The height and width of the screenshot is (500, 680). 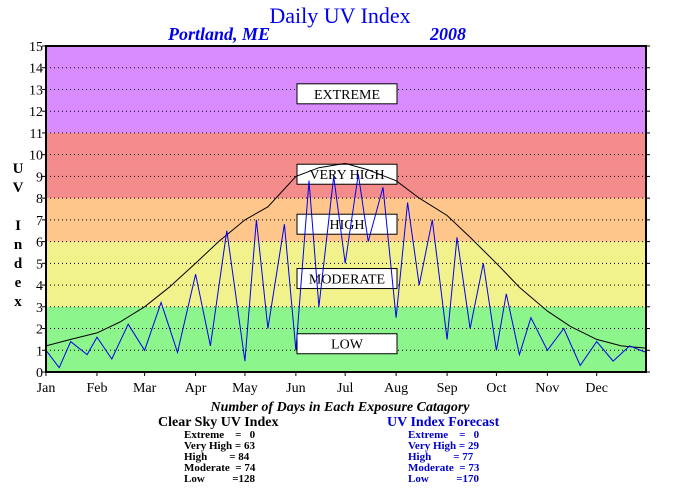 I want to click on band-label: MODERATE, so click(x=347, y=280).